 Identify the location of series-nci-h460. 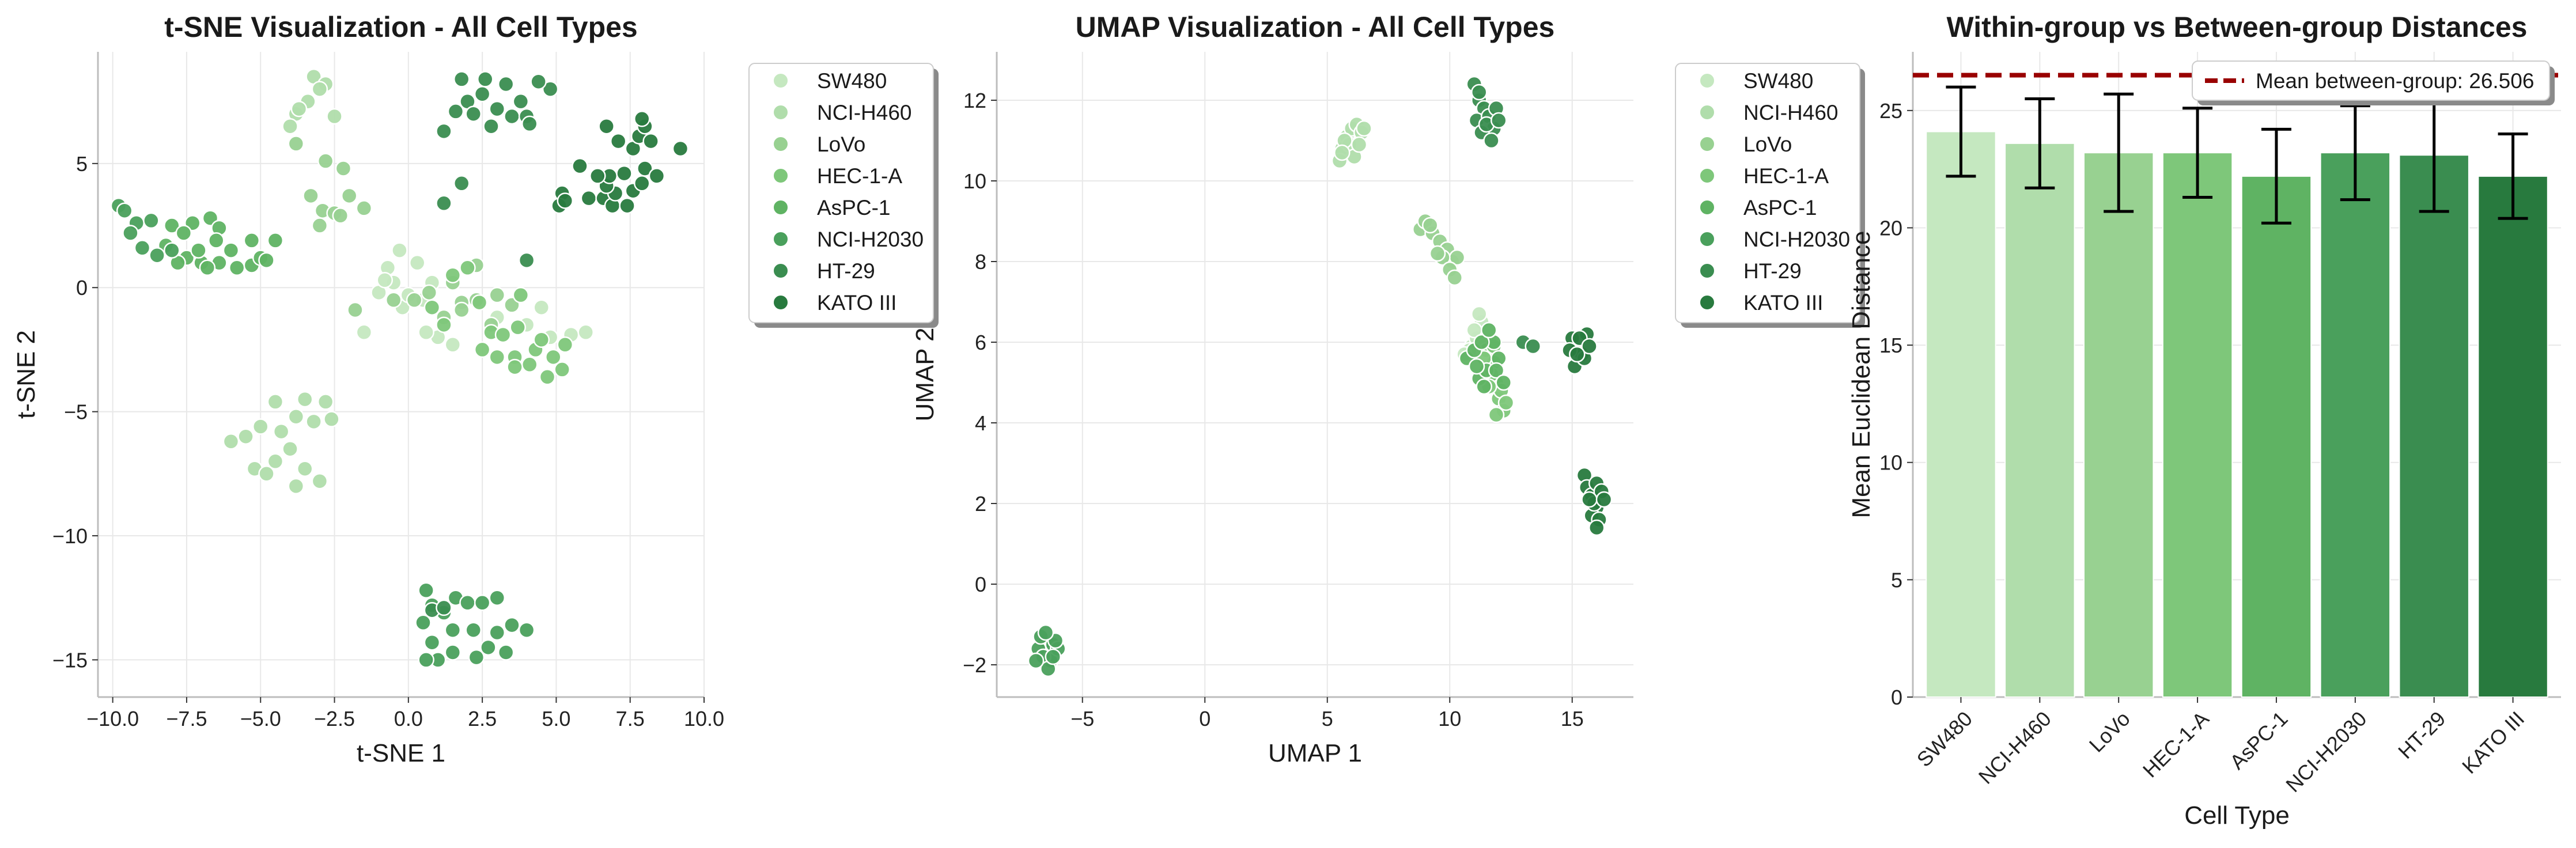
(282, 281).